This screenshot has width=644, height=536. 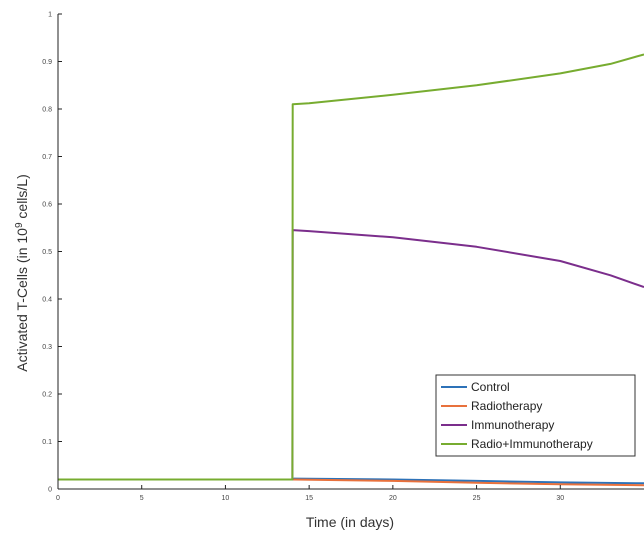 I want to click on x-tick-label: 10, so click(x=226, y=498).